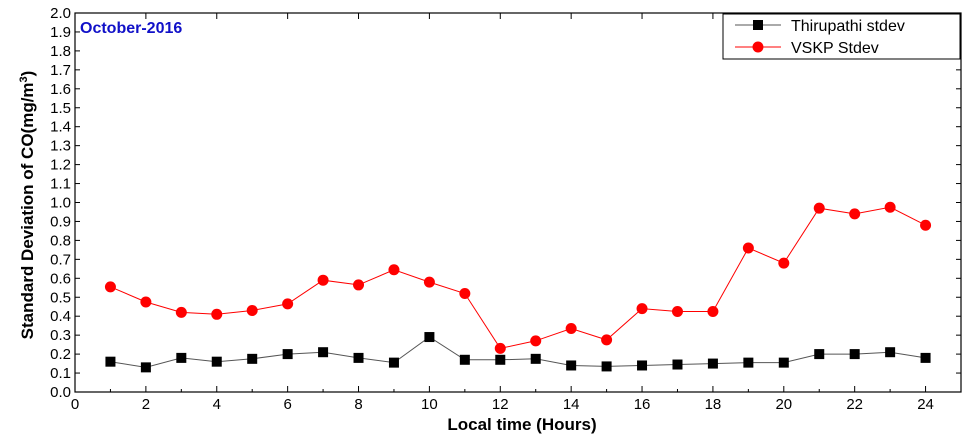 The width and height of the screenshot is (965, 438). What do you see at coordinates (60, 240) in the screenshot?
I see `y-tick-label: 0.8` at bounding box center [60, 240].